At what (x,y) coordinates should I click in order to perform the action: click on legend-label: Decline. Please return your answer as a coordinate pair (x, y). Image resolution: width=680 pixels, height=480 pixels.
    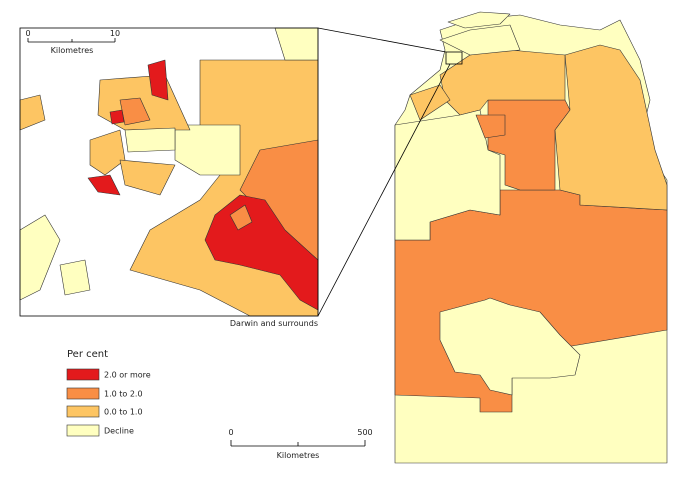
    Looking at the image, I should click on (119, 431).